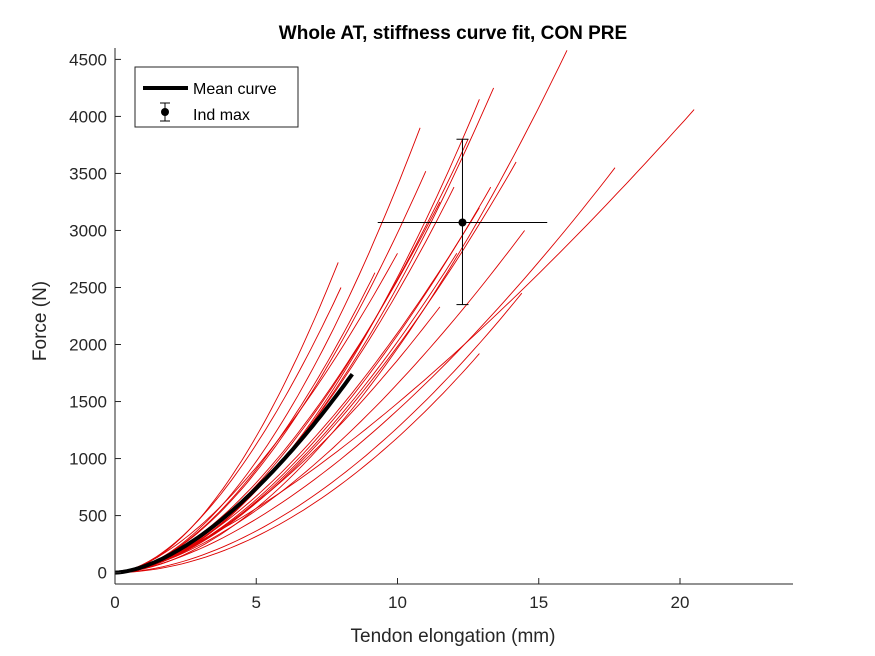  Describe the element at coordinates (397, 602) in the screenshot. I see `x-tick-label: 10` at that location.